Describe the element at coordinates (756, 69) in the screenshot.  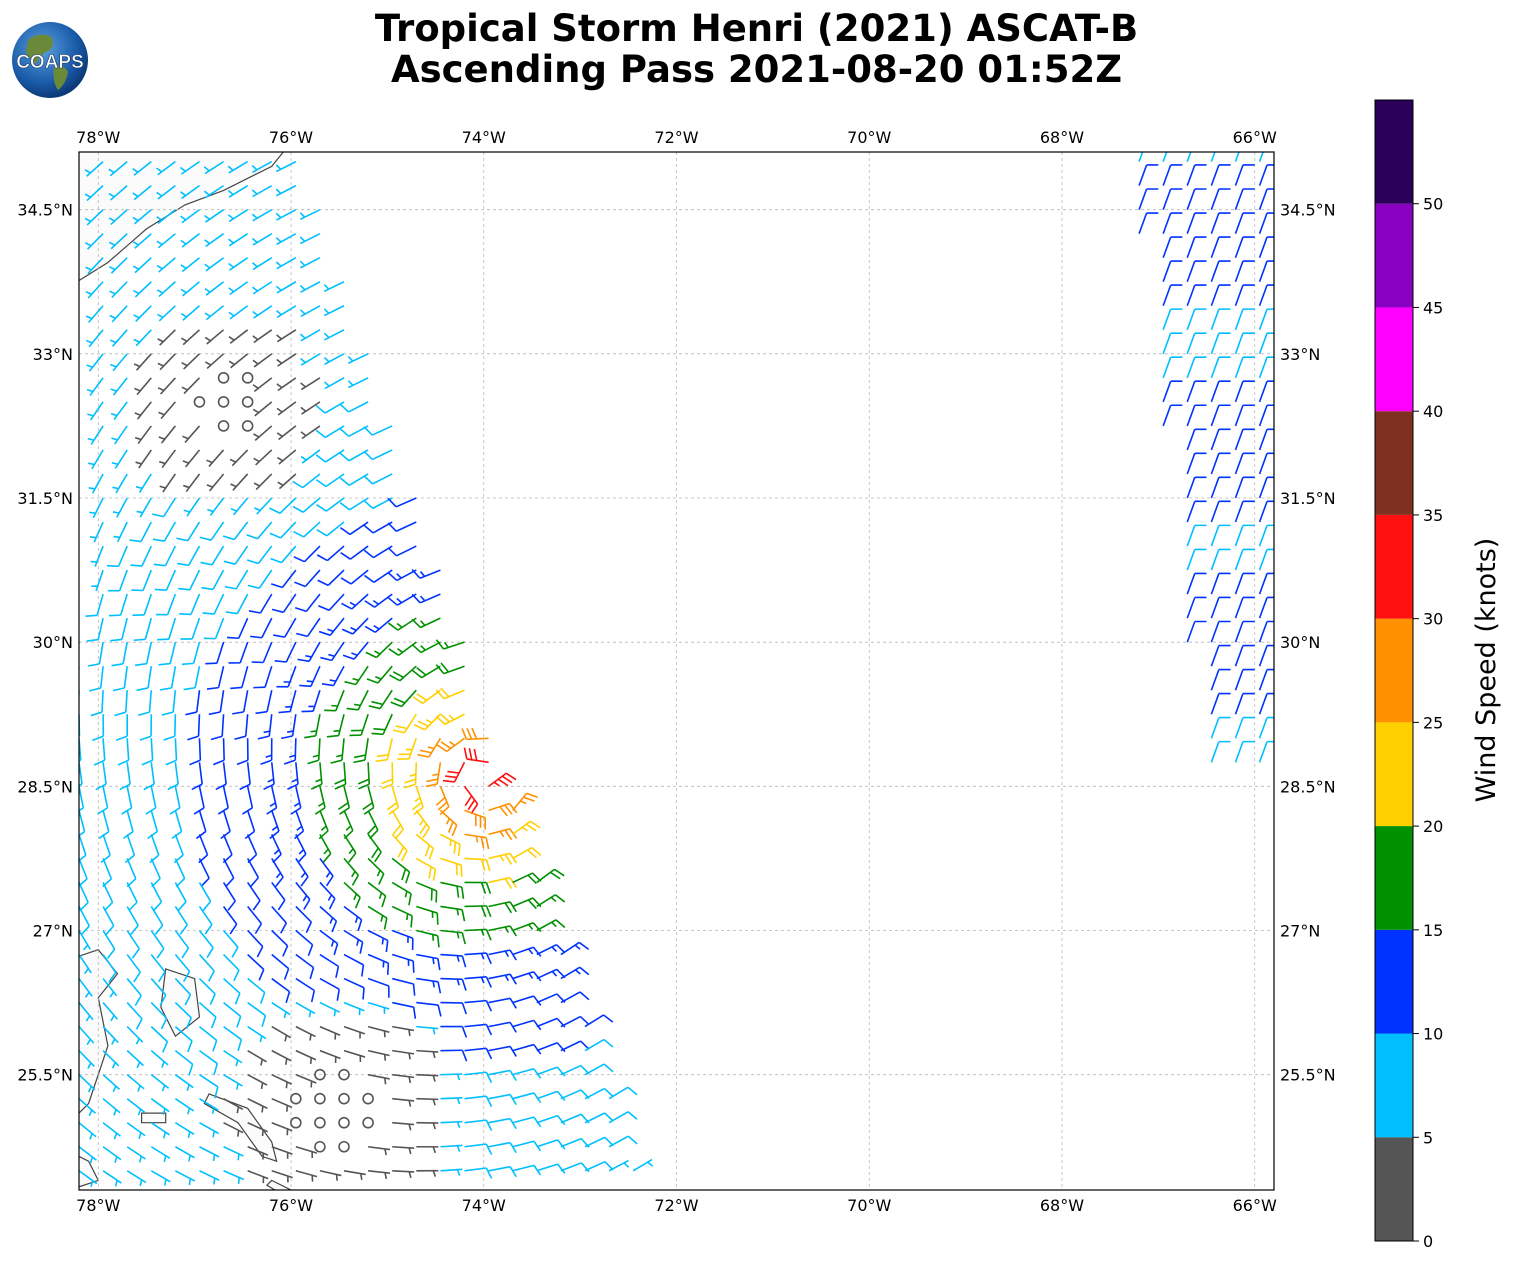
I see `title-line-2: Ascending Pass 2021-08-20 01:52Z` at that location.